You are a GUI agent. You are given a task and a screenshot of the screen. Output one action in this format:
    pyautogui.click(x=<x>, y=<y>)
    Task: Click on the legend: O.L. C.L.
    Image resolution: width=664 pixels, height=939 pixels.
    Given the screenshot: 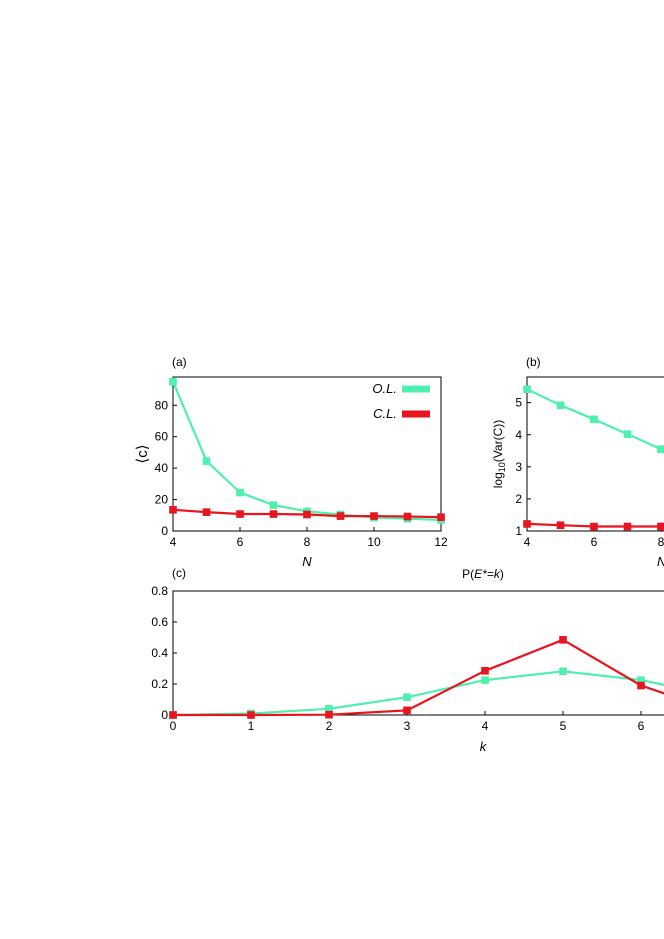 What is the action you would take?
    pyautogui.click(x=401, y=401)
    